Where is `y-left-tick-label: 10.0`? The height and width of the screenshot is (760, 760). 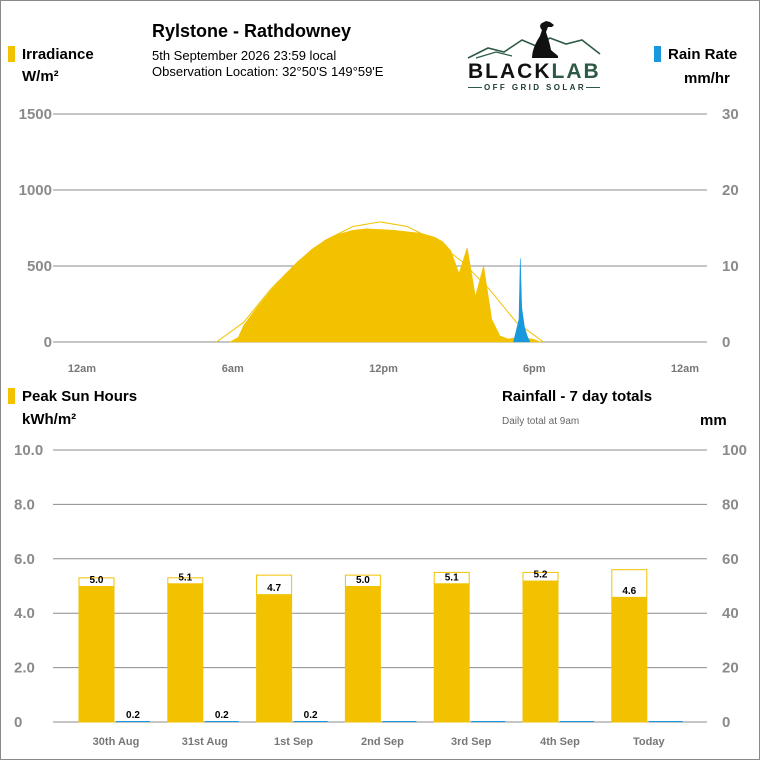 y-left-tick-label: 10.0 is located at coordinates (28, 450).